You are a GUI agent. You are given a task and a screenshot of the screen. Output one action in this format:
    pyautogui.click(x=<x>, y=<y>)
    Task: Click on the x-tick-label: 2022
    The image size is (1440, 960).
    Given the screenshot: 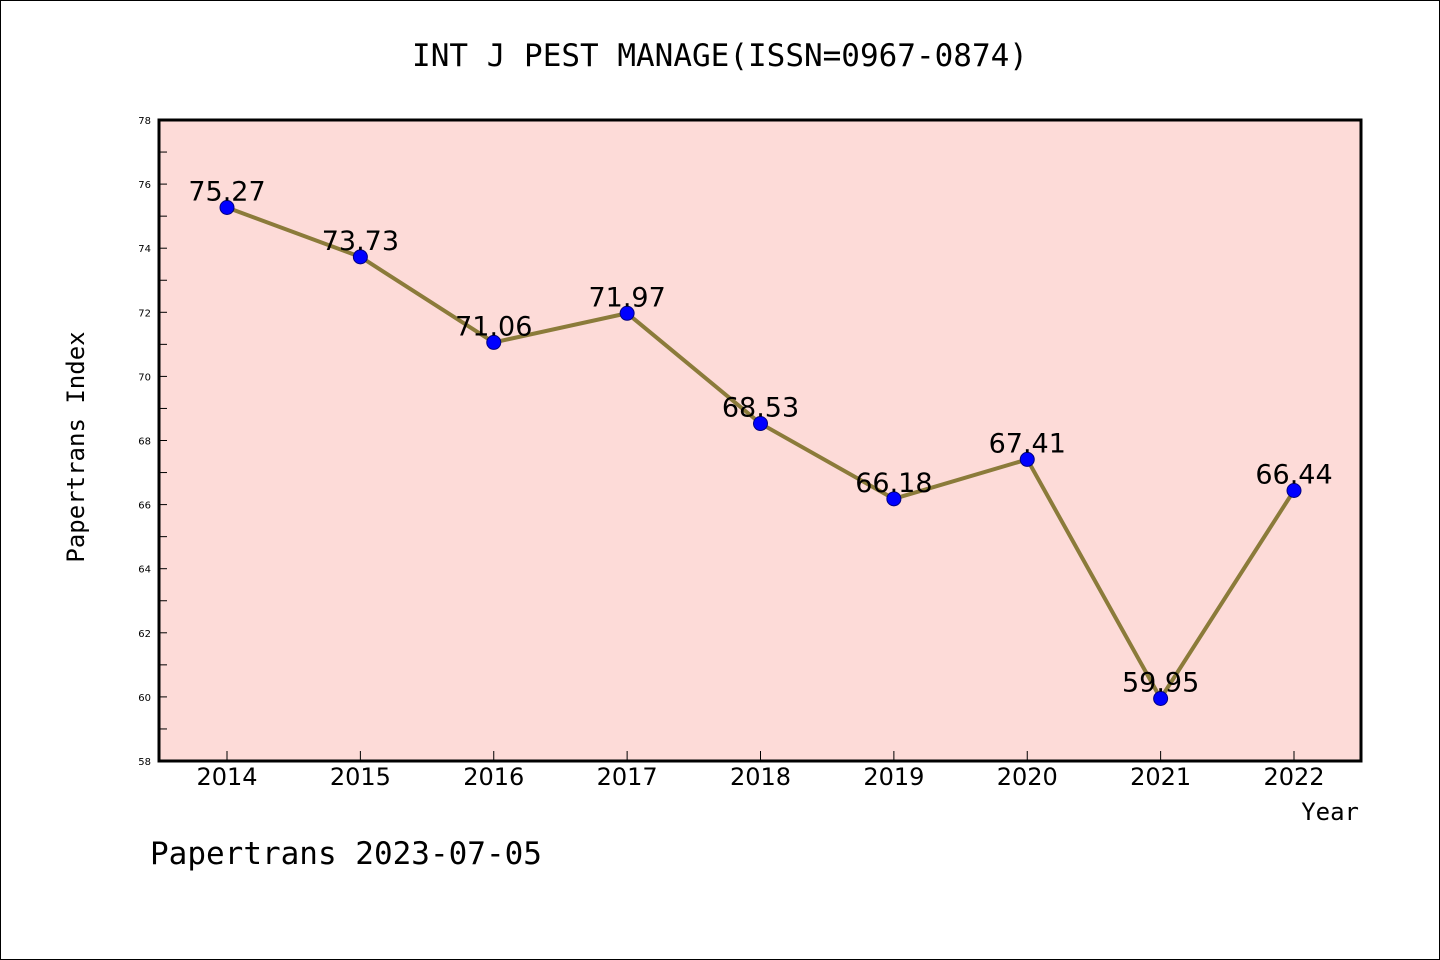 What is the action you would take?
    pyautogui.click(x=1293, y=777)
    